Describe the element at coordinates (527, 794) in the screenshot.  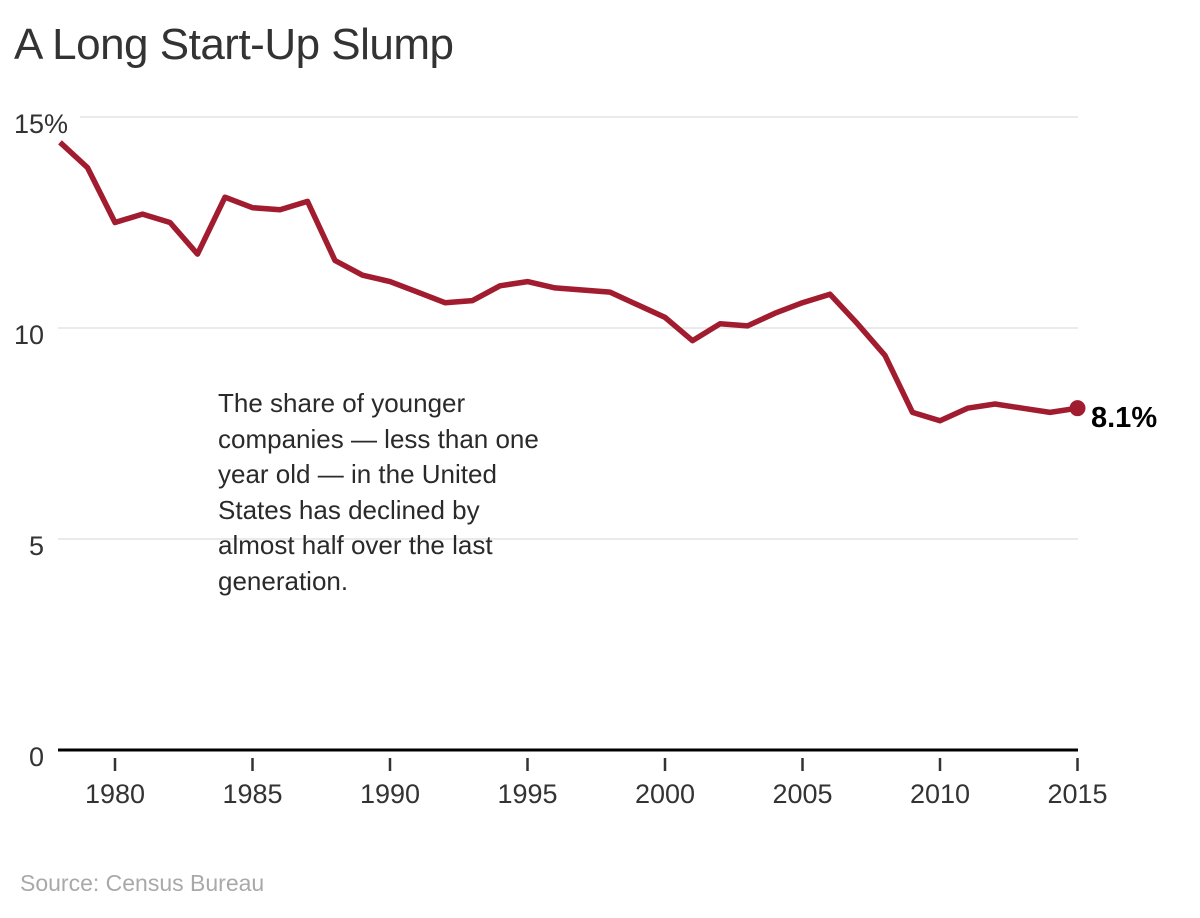
I see `x-tick-label: 1995` at that location.